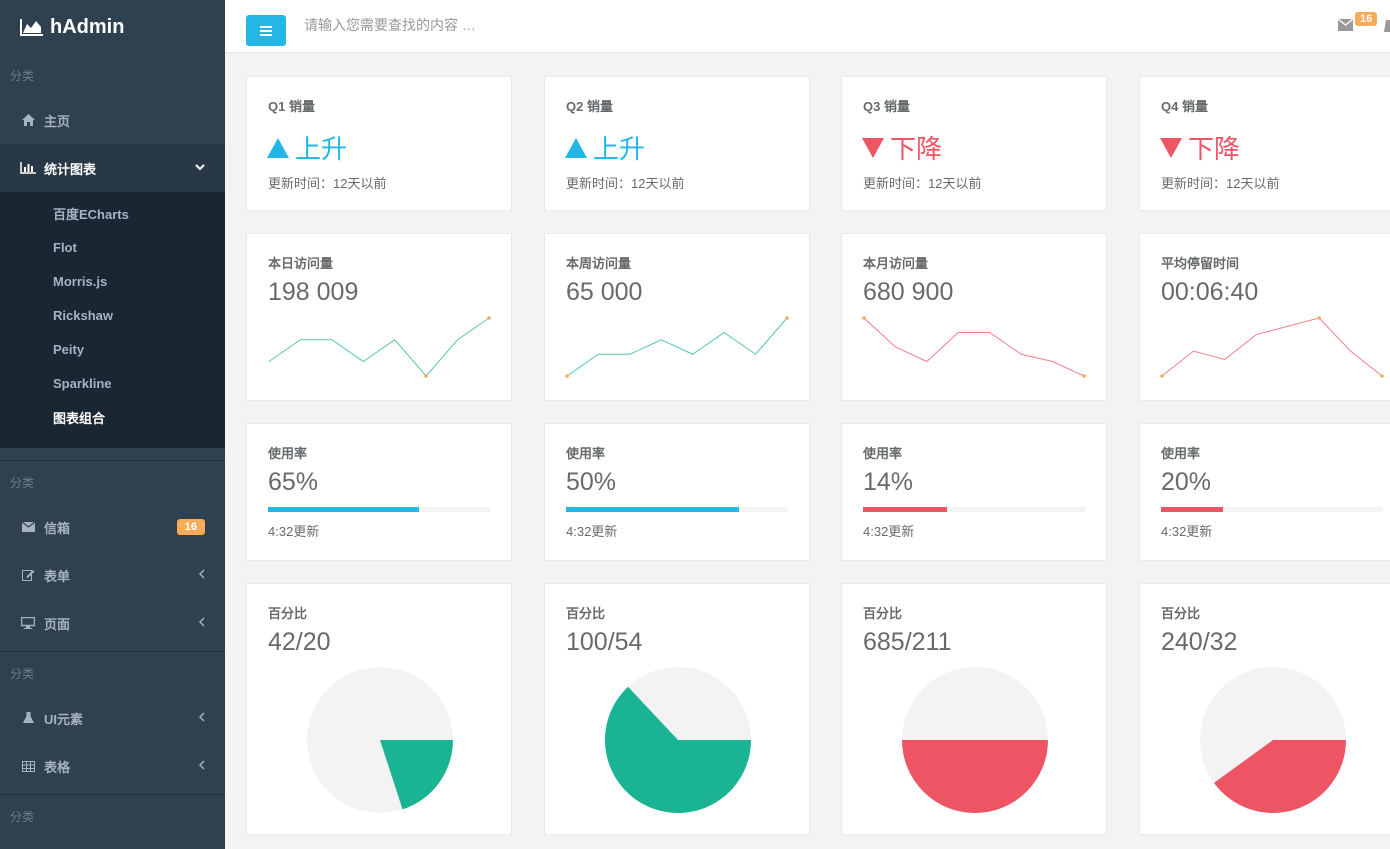  Describe the element at coordinates (1264, 143) in the screenshot. I see `sales-widget: Q4 销量 下降 更新时间：12天以前` at that location.